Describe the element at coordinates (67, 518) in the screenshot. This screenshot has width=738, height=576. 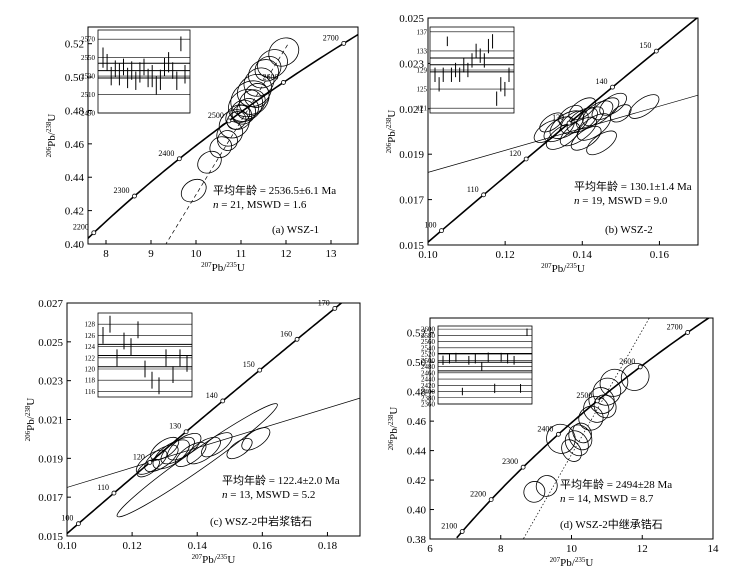
I see `age-label: 100` at that location.